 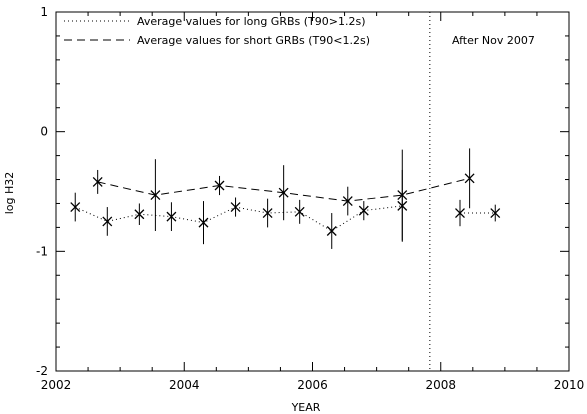 I want to click on x-tick-label: 2006, so click(x=312, y=385).